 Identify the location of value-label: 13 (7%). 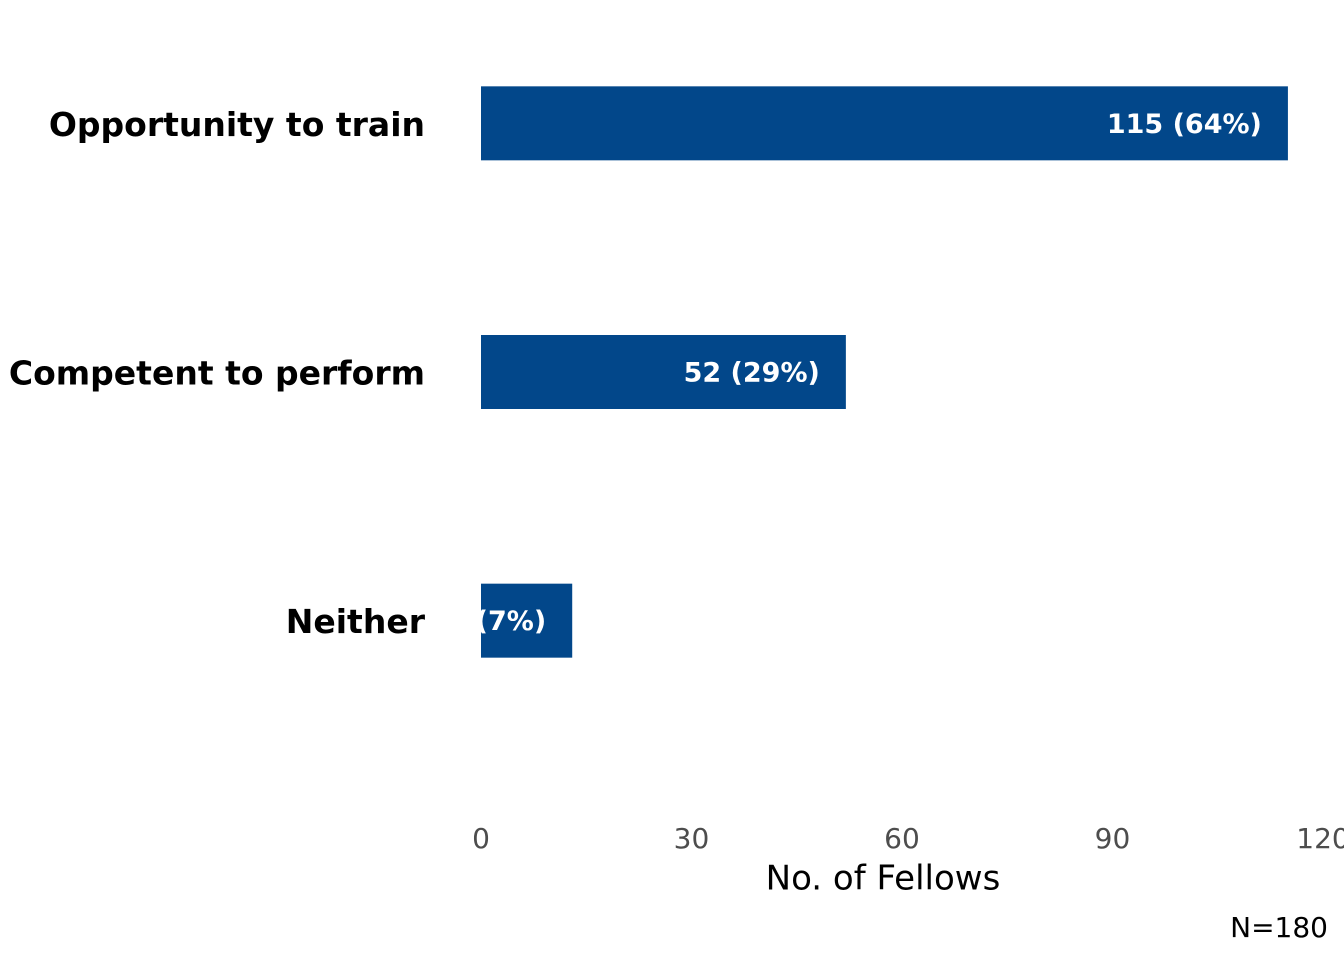
(488, 621).